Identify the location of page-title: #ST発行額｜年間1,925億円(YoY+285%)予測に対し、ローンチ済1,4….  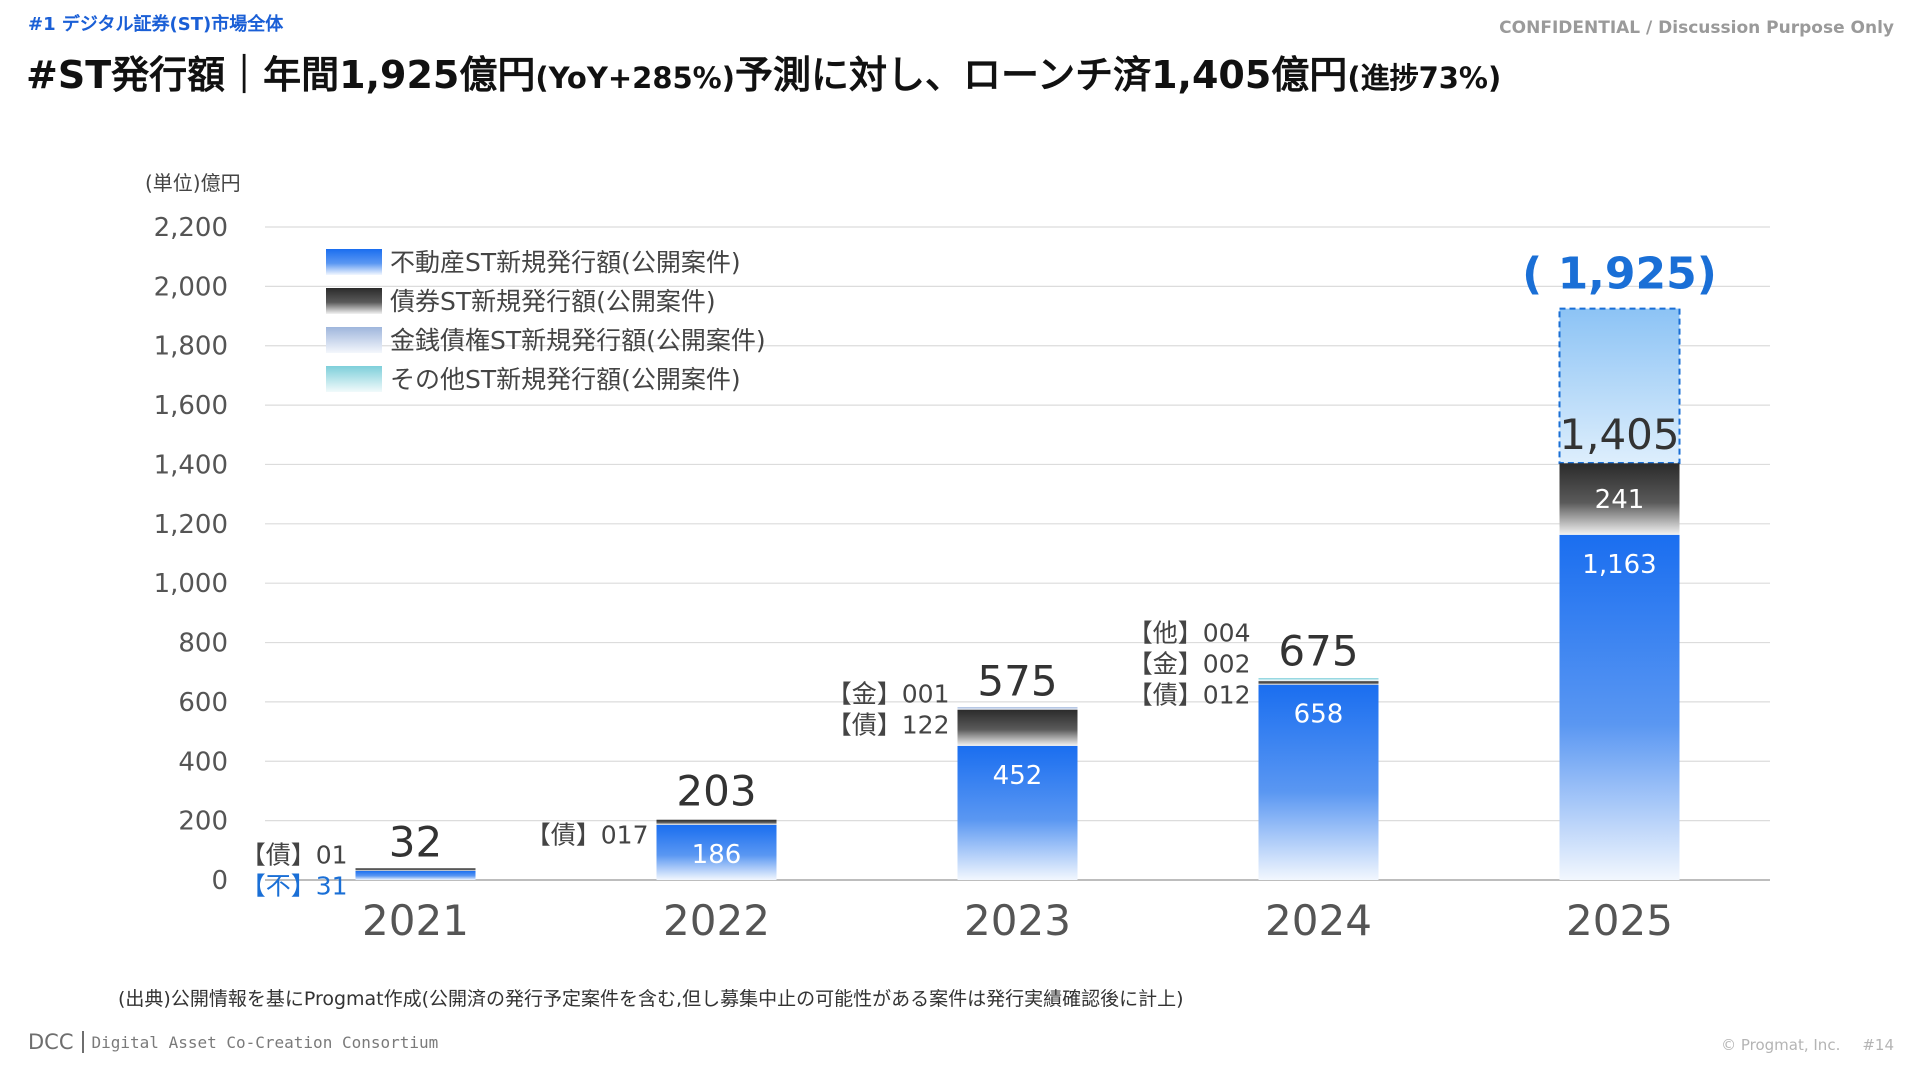
(966, 71).